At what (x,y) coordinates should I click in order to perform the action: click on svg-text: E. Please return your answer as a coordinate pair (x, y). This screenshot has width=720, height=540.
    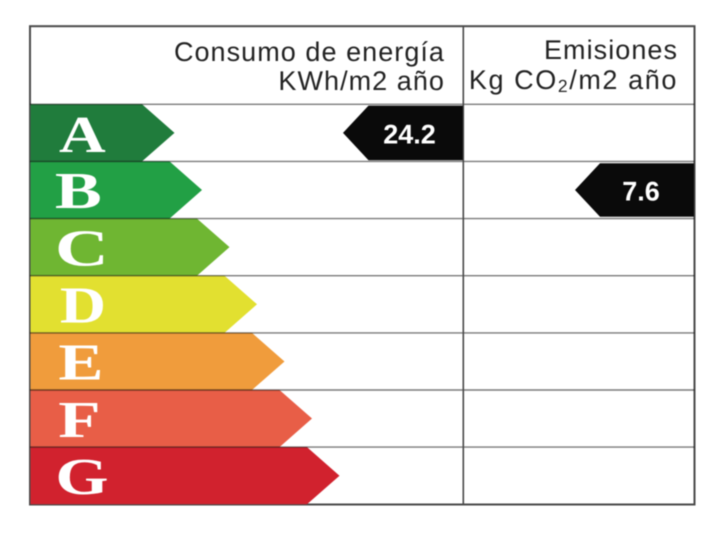
    Looking at the image, I should click on (80, 363).